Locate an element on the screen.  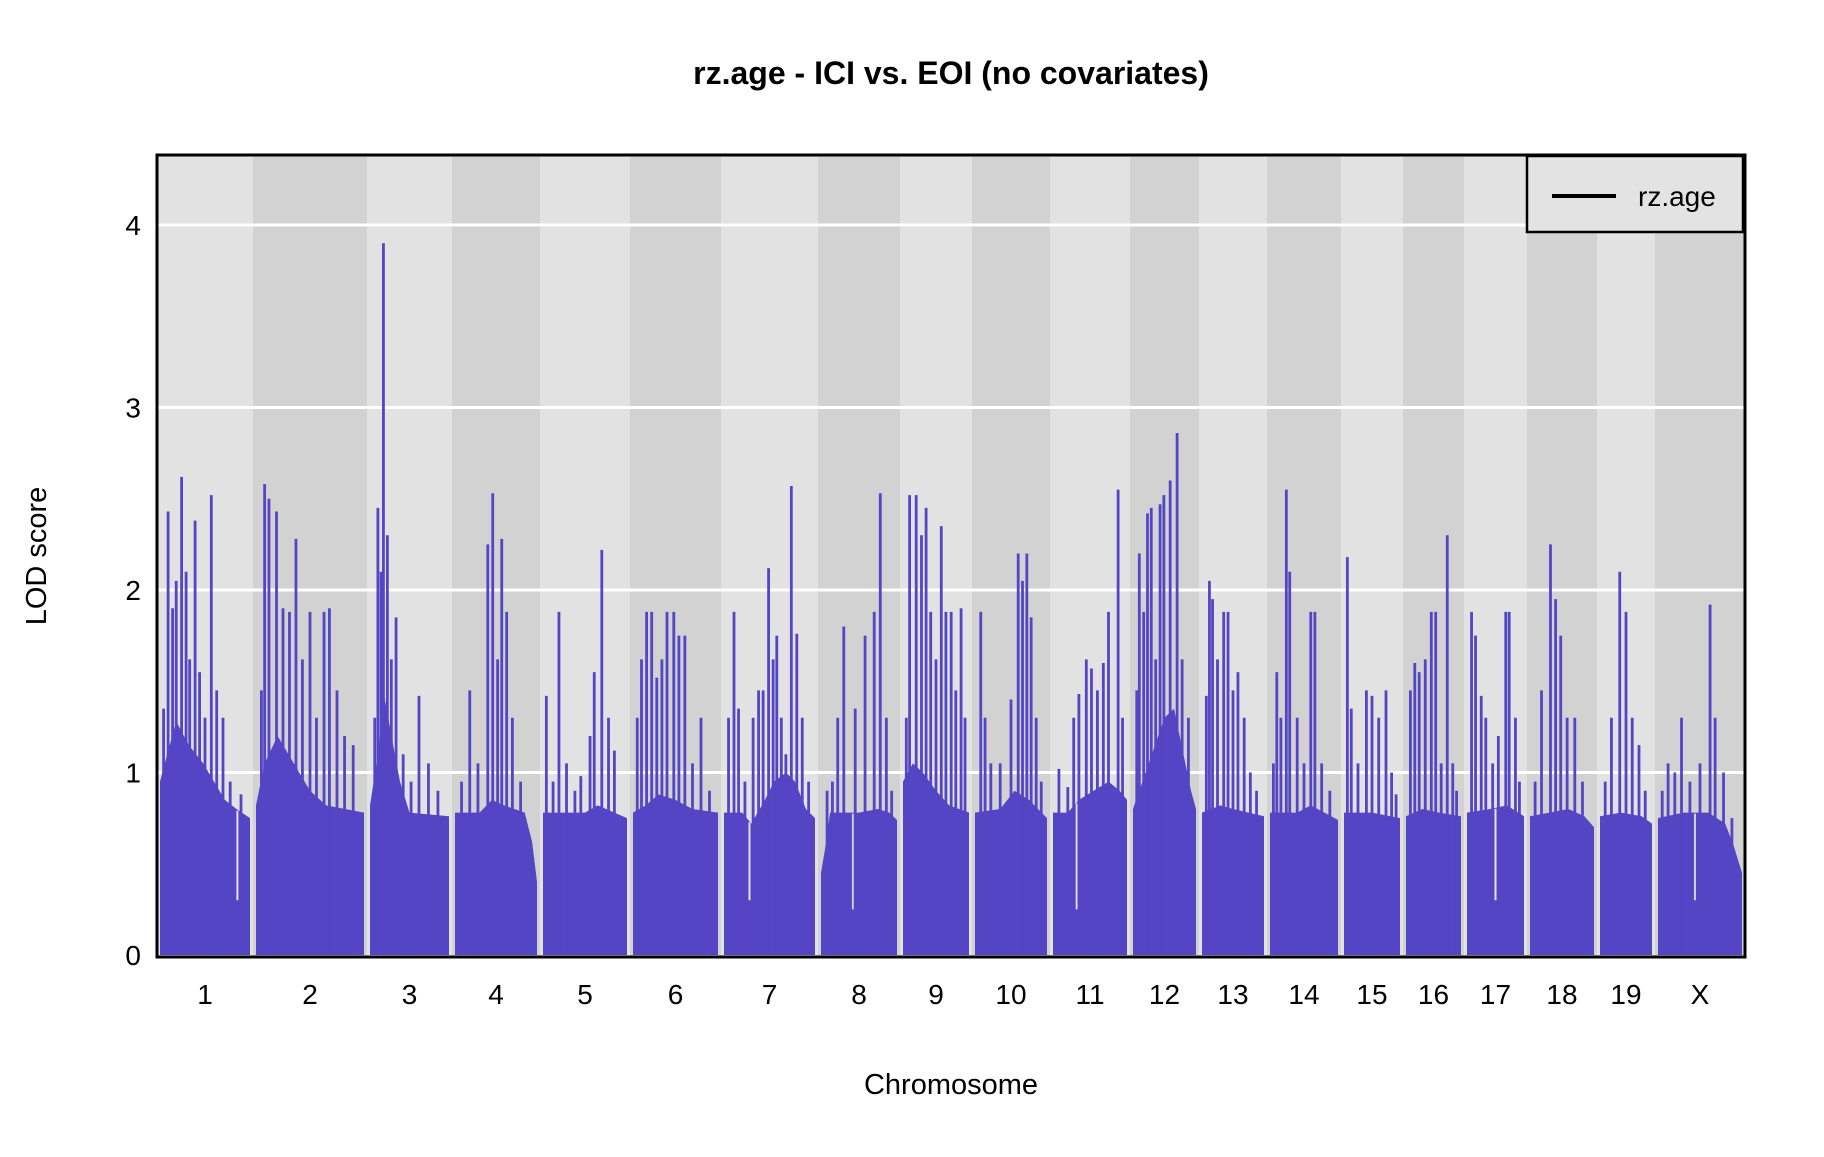
x-tick-label: 16 is located at coordinates (1433, 994).